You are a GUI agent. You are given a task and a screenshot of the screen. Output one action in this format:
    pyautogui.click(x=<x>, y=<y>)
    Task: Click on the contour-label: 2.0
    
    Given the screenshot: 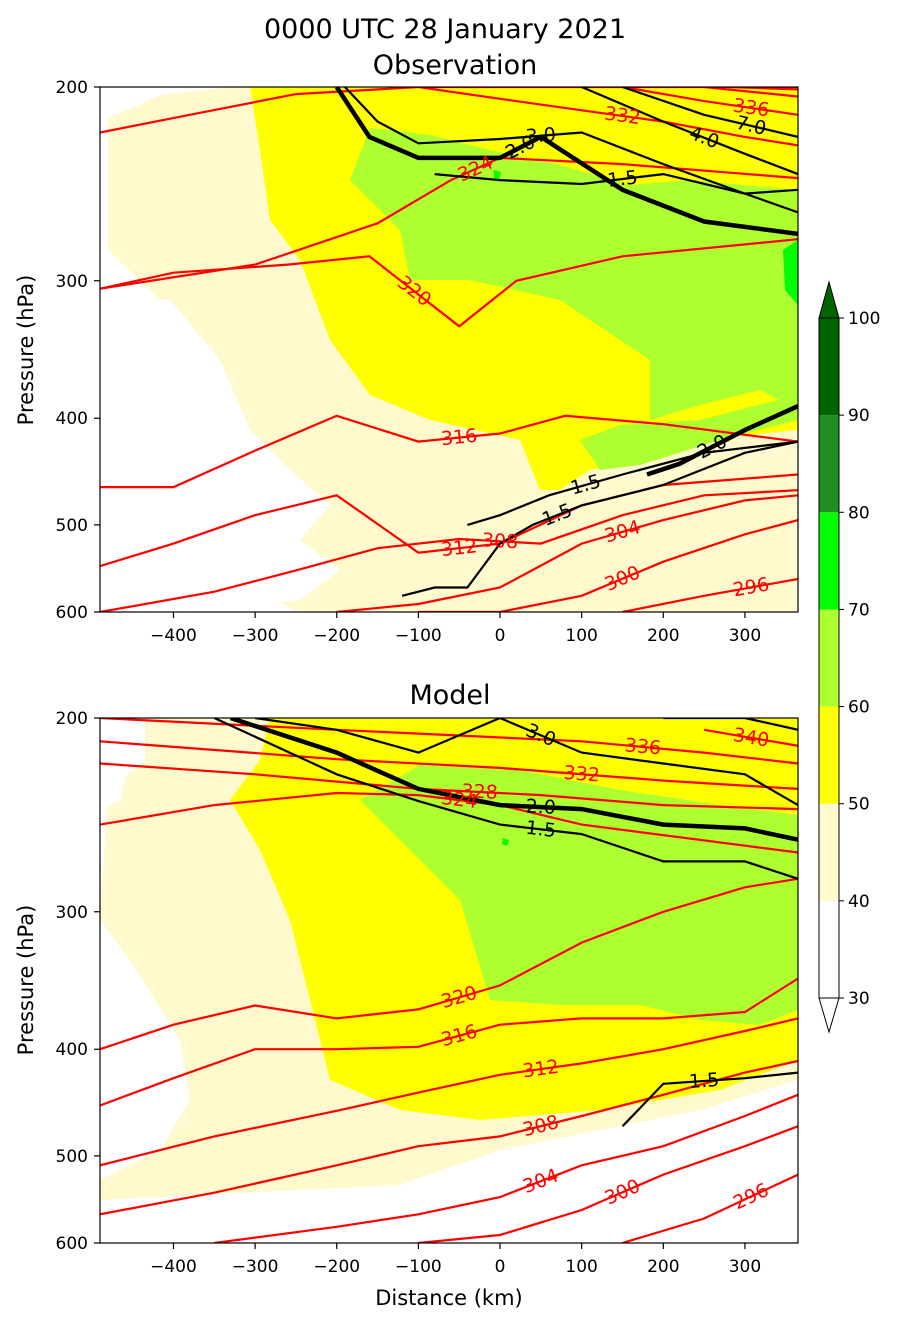 What is the action you would take?
    pyautogui.click(x=540, y=806)
    